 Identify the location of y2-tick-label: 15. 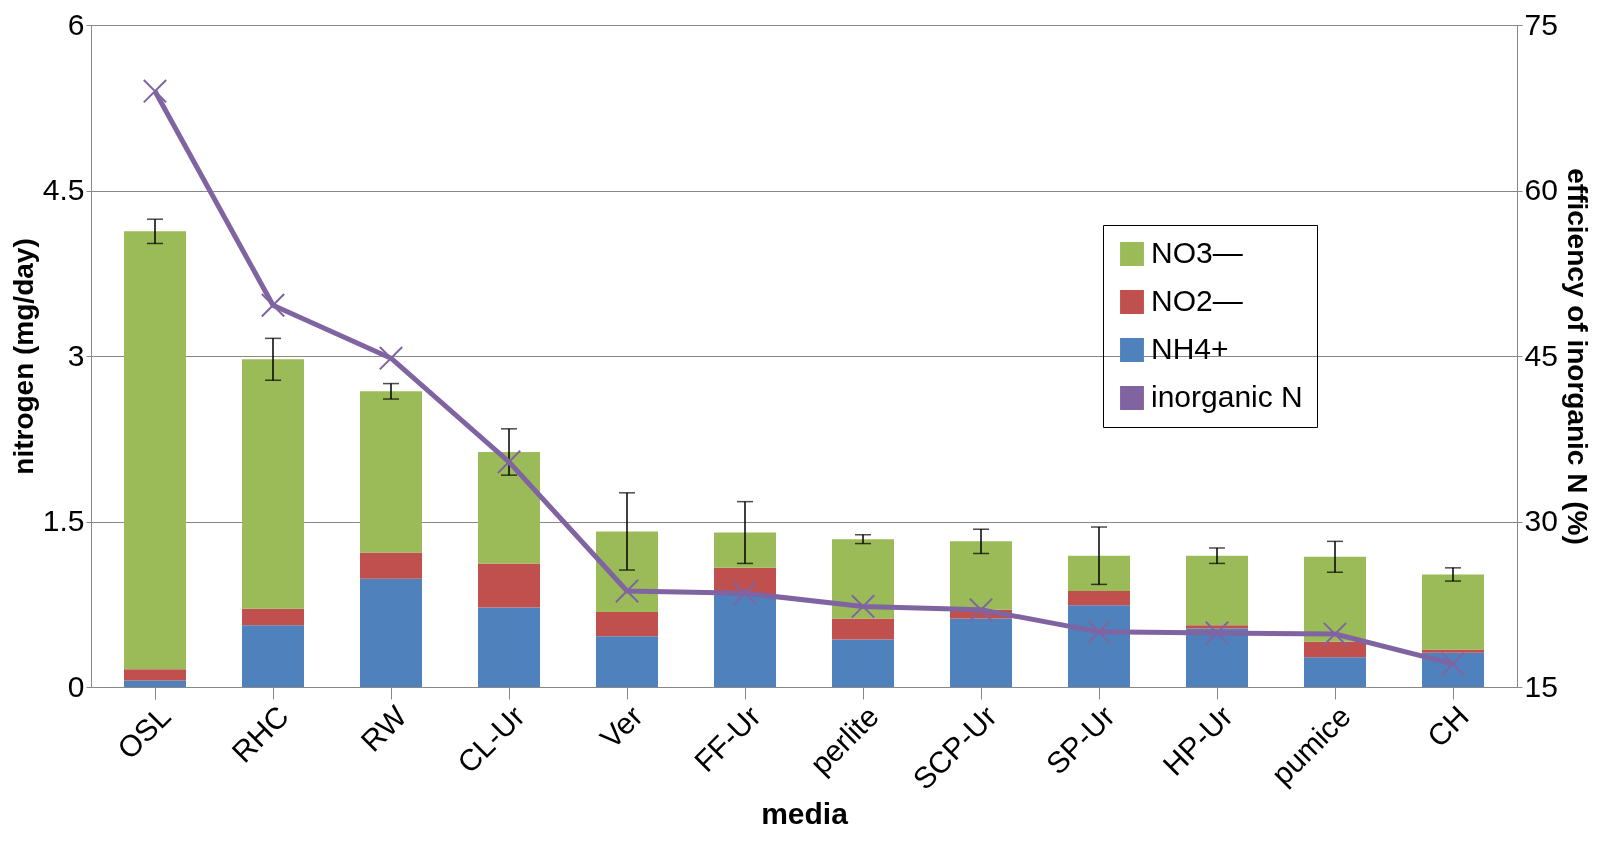
(1541, 686).